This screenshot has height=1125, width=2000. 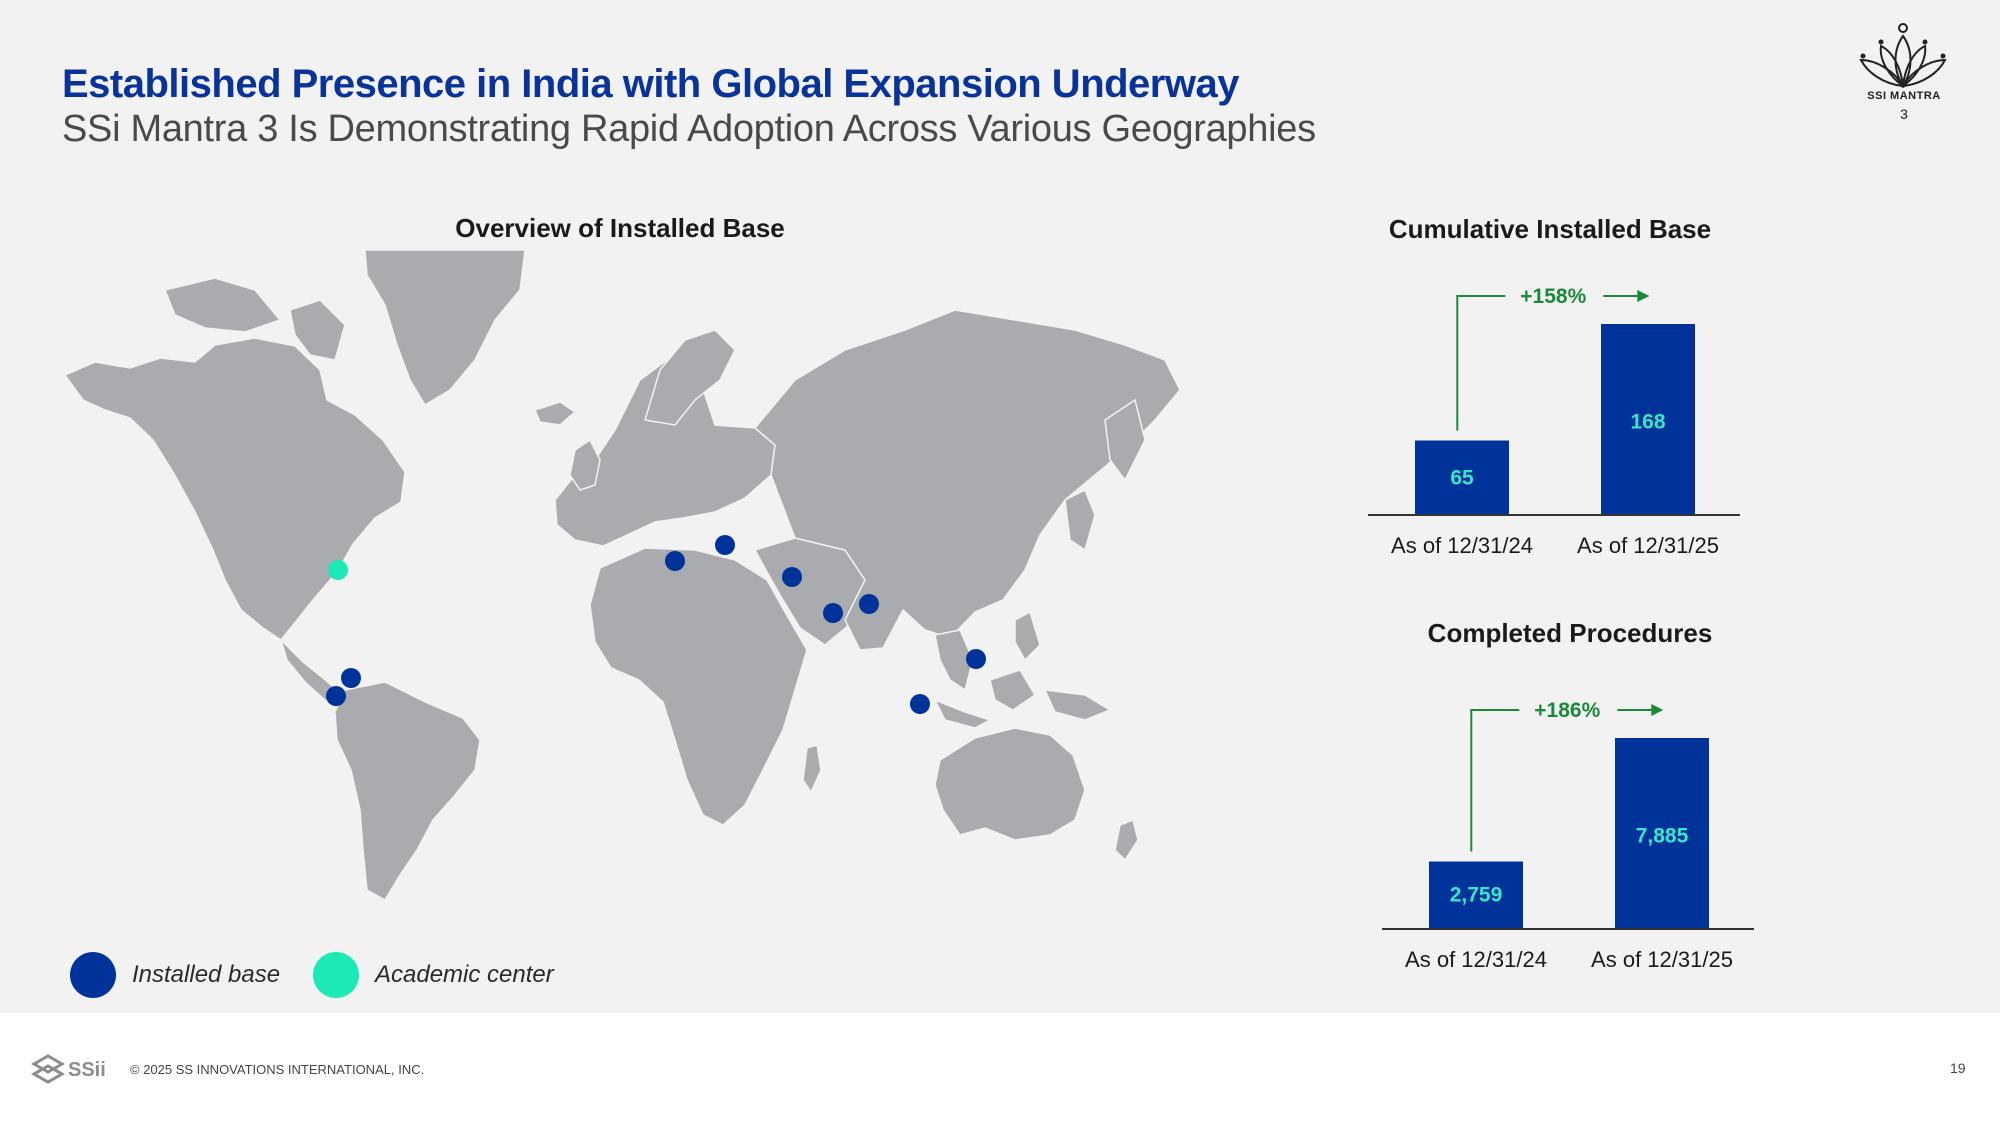 What do you see at coordinates (336, 975) in the screenshot?
I see `legend-academic-dot` at bounding box center [336, 975].